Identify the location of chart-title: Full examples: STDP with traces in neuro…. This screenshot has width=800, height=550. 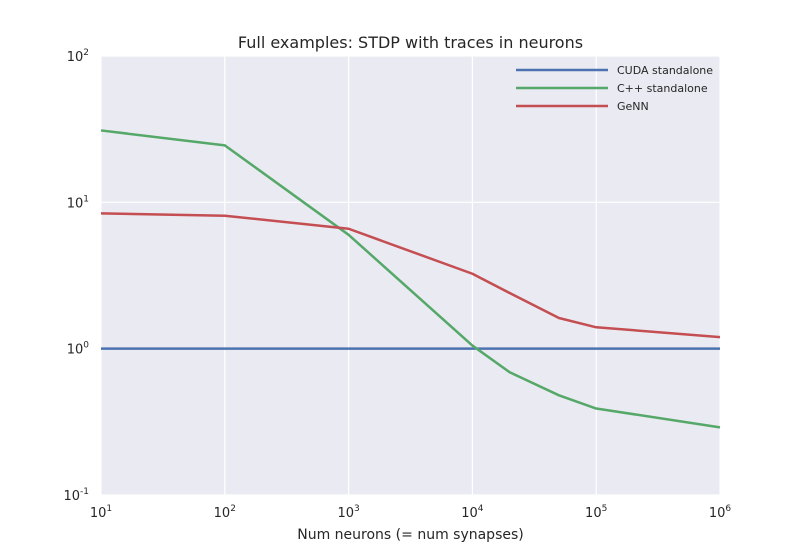
(410, 42).